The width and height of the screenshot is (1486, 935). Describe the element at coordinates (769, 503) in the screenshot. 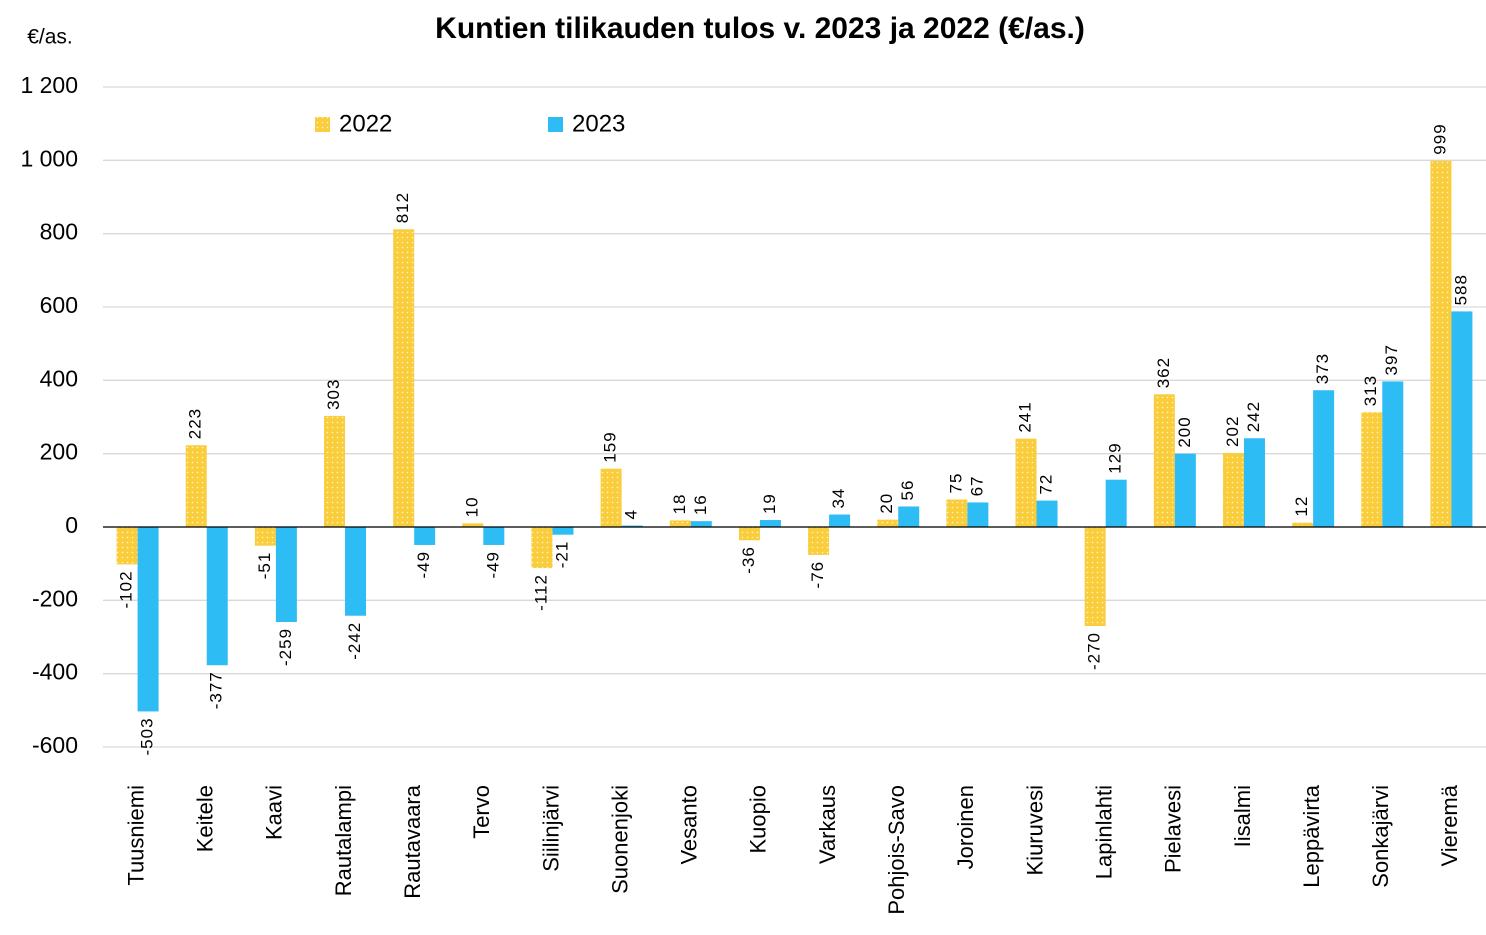

I see `value-label: 19` at that location.